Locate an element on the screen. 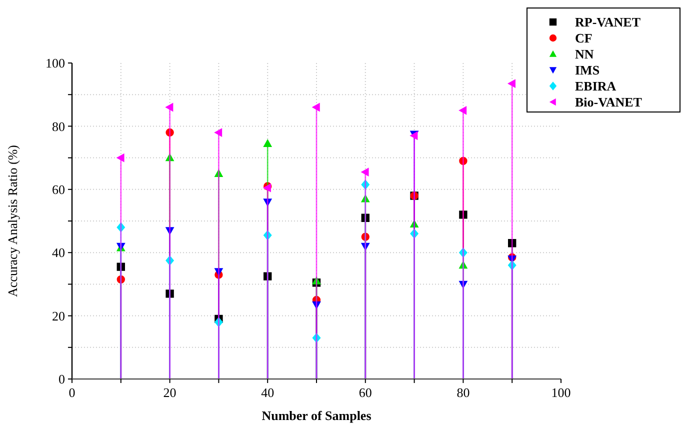 This screenshot has width=683, height=425. legend-label: CF is located at coordinates (583, 38).